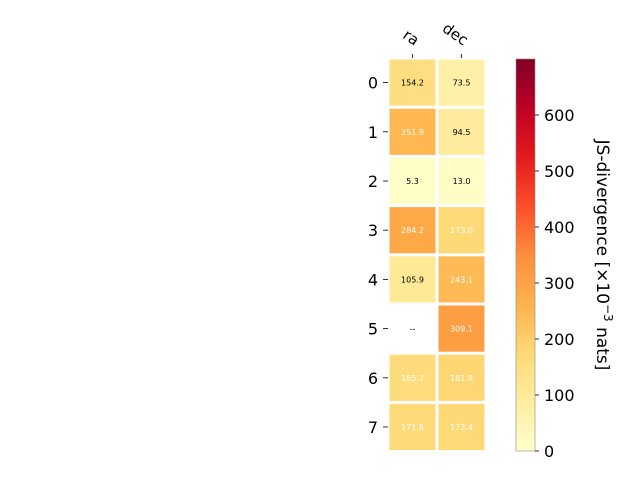 Image resolution: width=640 pixels, height=480 pixels. I want to click on colorbar-tick-label: 0, so click(549, 451).